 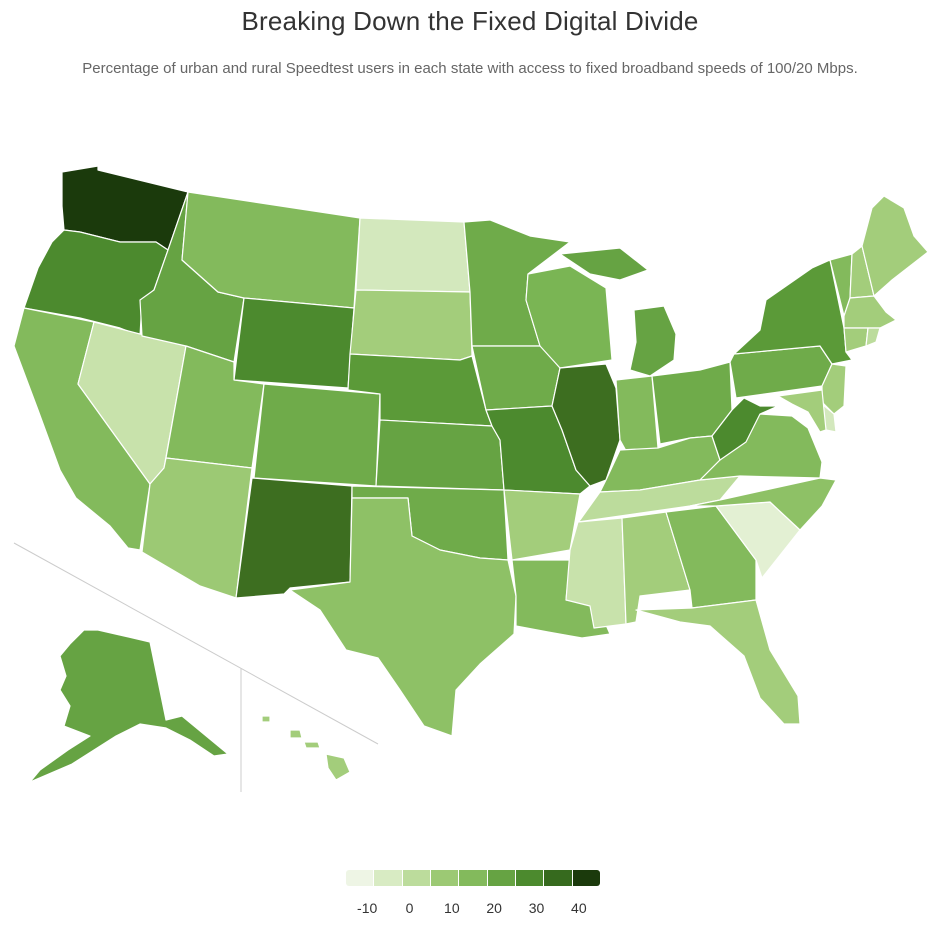 I want to click on state-north-dakota: North Dakota, so click(x=413, y=255).